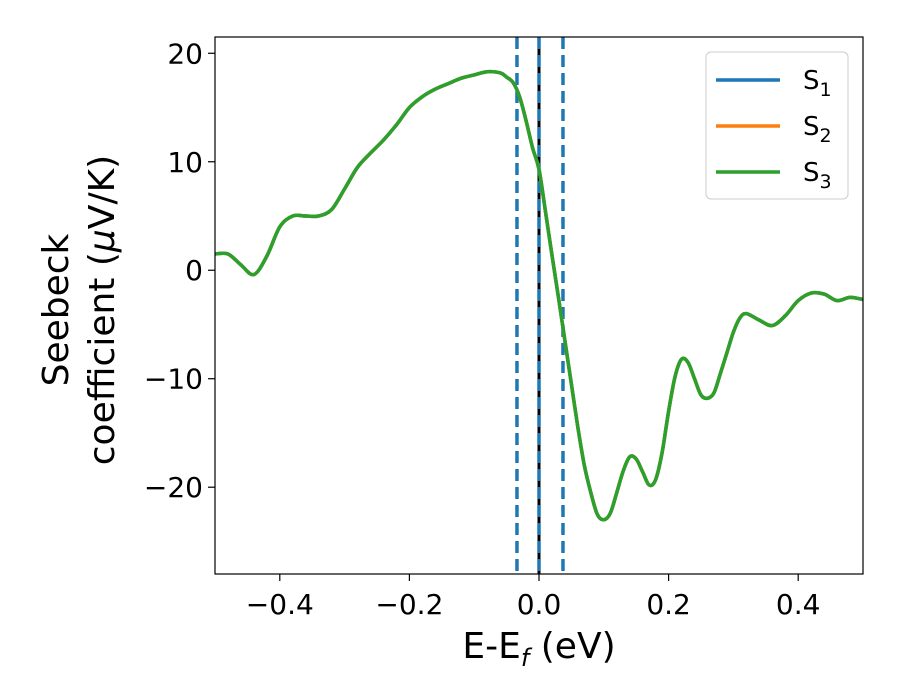  I want to click on y-tick-label: 20, so click(185, 53).